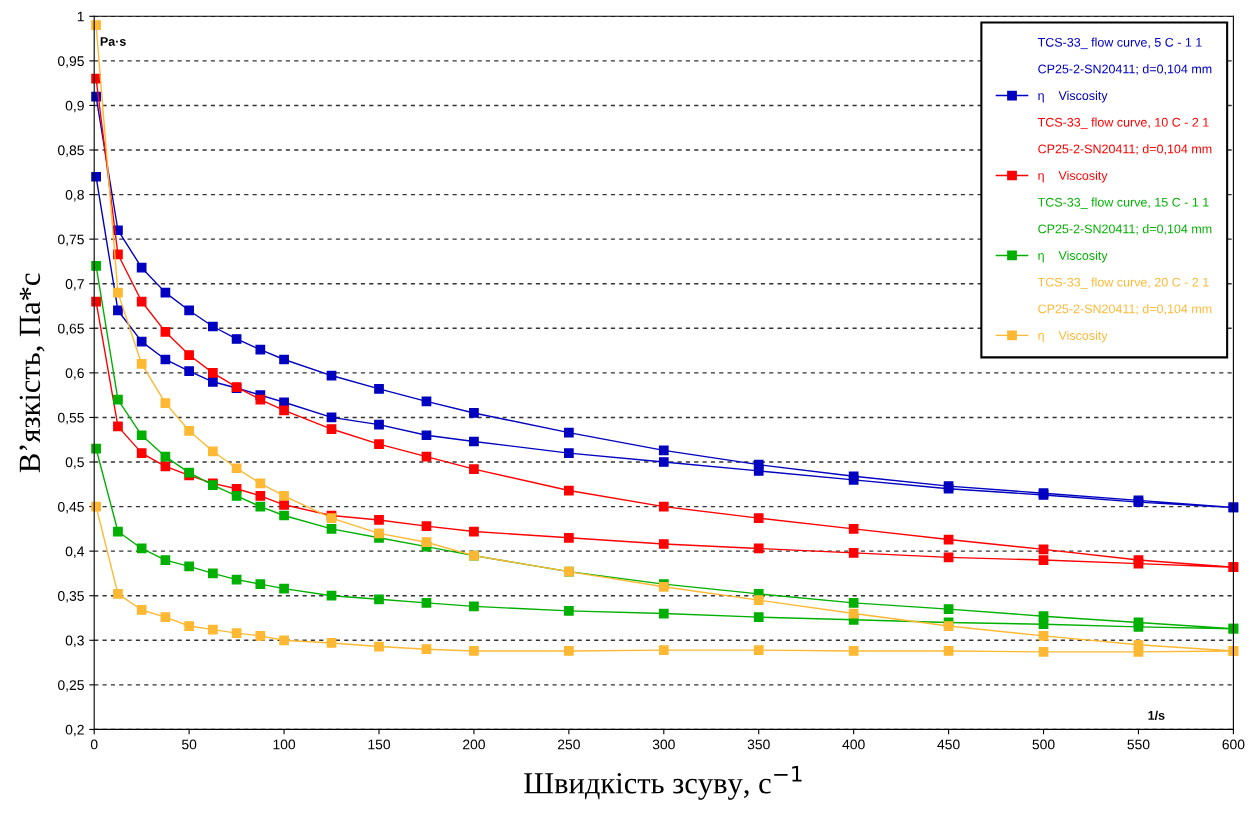  Describe the element at coordinates (80, 16) in the screenshot. I see `y-tick-label: 1` at that location.